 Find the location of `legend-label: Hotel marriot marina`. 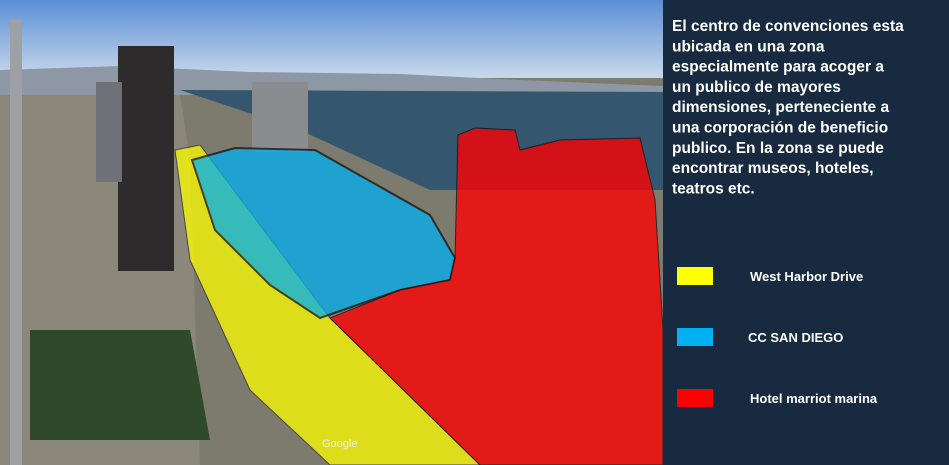

legend-label: Hotel marriot marina is located at coordinates (814, 398).